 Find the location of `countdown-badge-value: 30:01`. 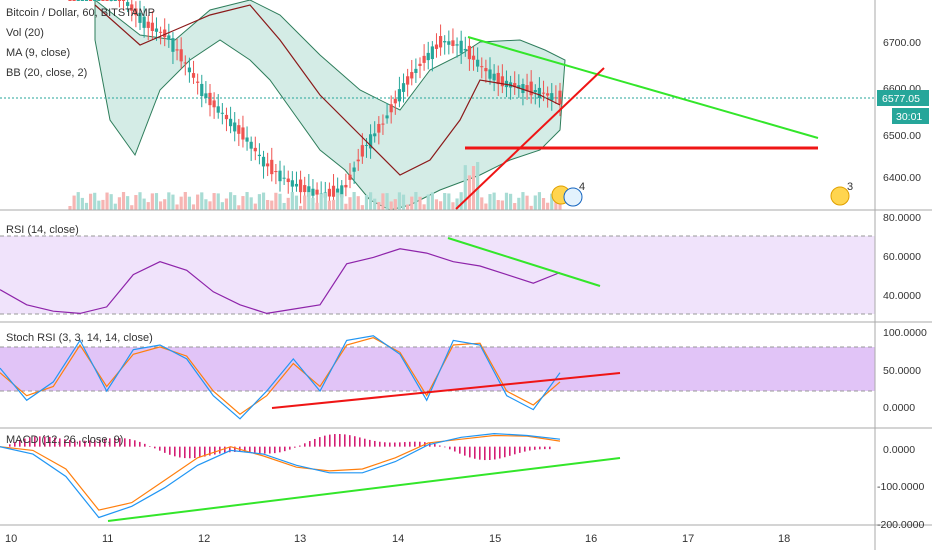

countdown-badge-value: 30:01 is located at coordinates (909, 117).